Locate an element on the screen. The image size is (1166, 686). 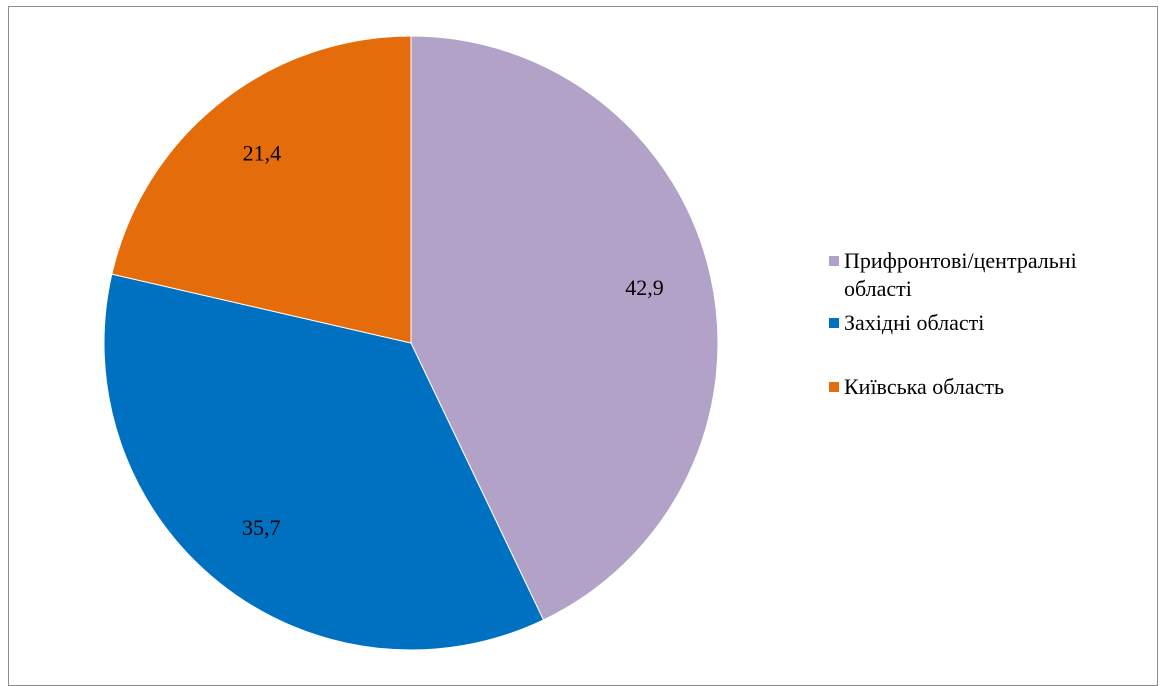
legend-label: Західні області is located at coordinates (914, 322).